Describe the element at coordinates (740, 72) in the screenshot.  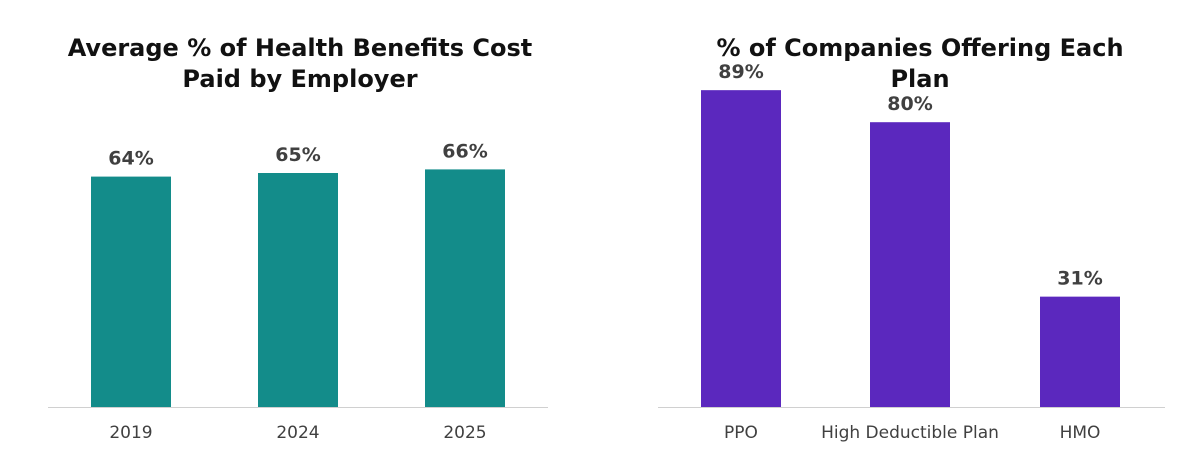
I see `data-label: 89%` at that location.